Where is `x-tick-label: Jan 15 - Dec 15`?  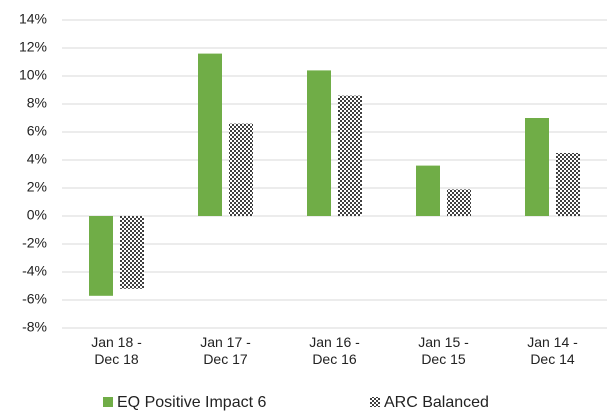 x-tick-label: Jan 15 - Dec 15 is located at coordinates (443, 350).